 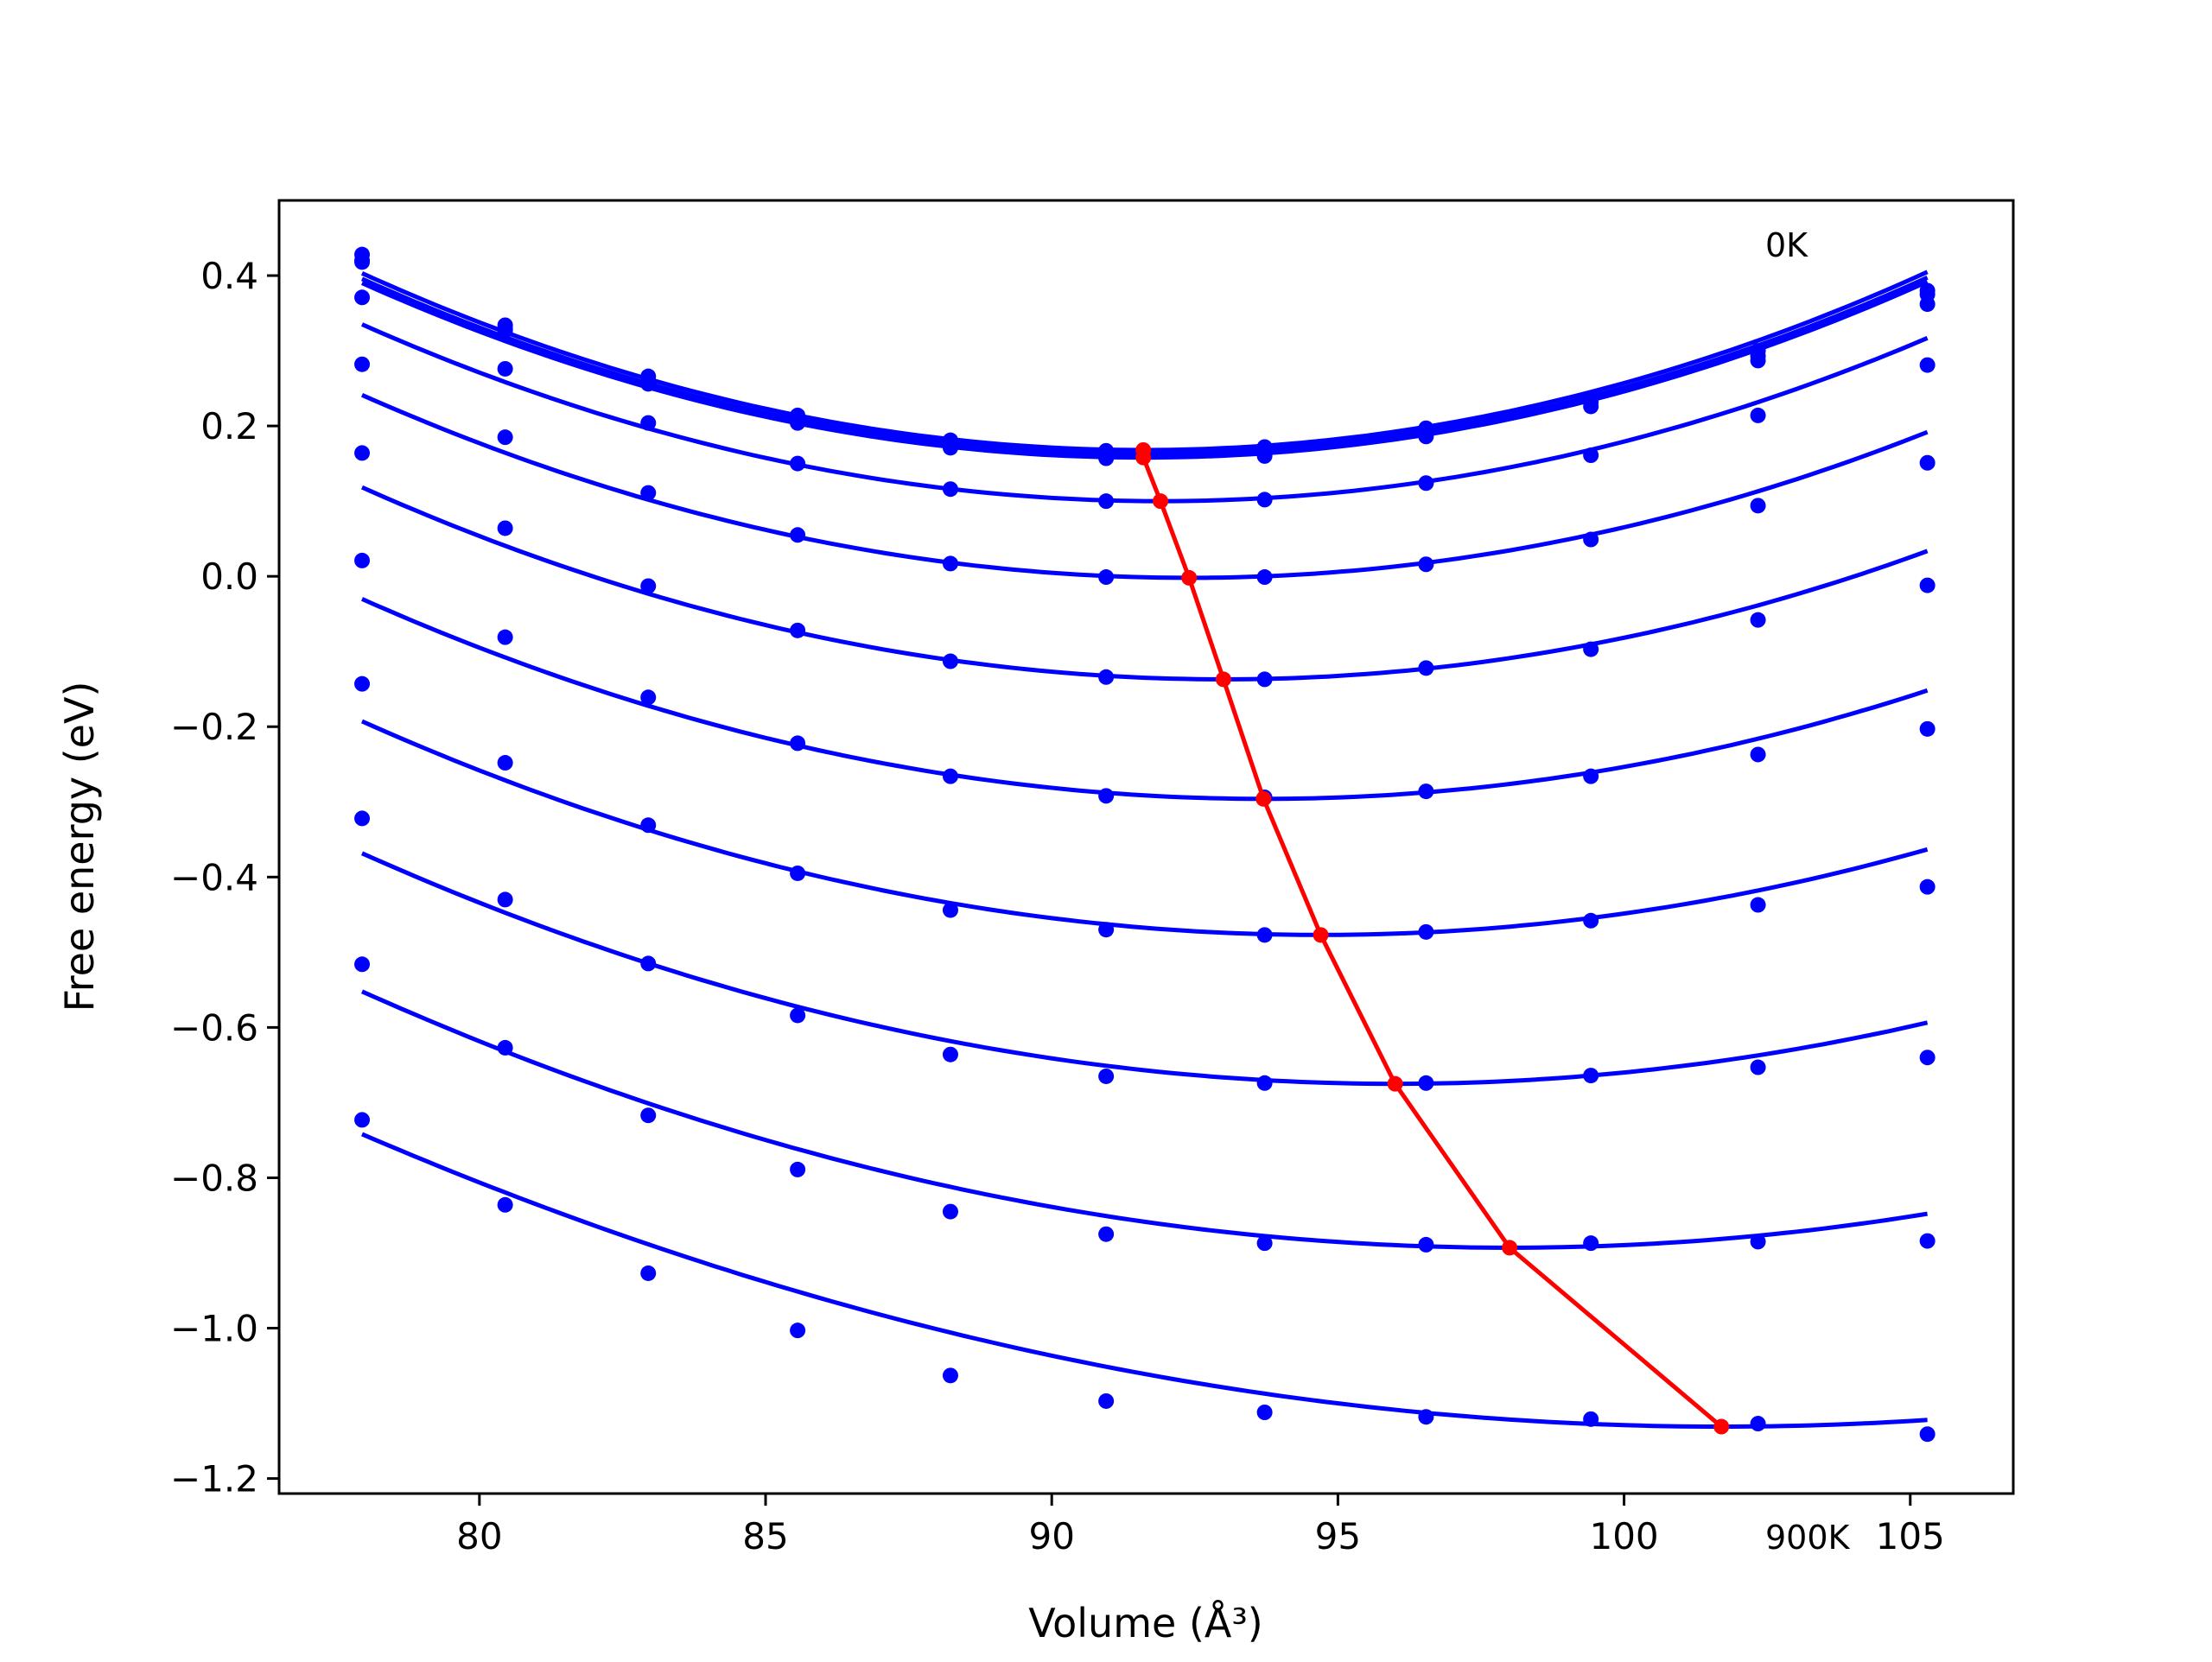 I want to click on y-tick-label: −0.6, so click(x=214, y=1027).